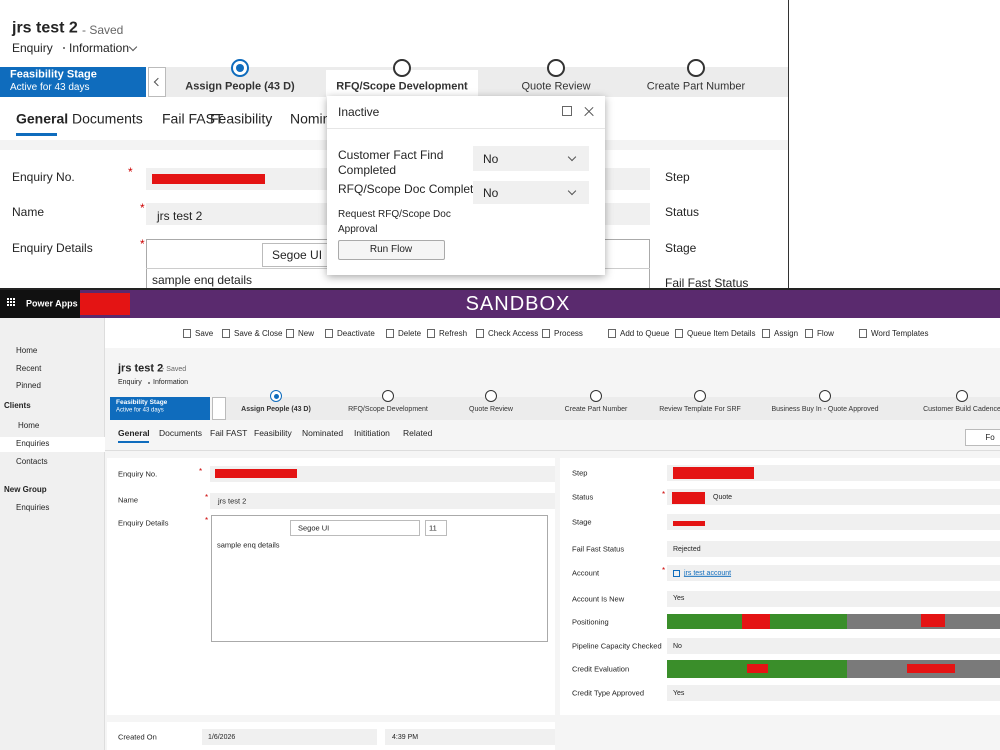  What do you see at coordinates (297, 254) in the screenshot?
I see `font-name: Segoe UI` at bounding box center [297, 254].